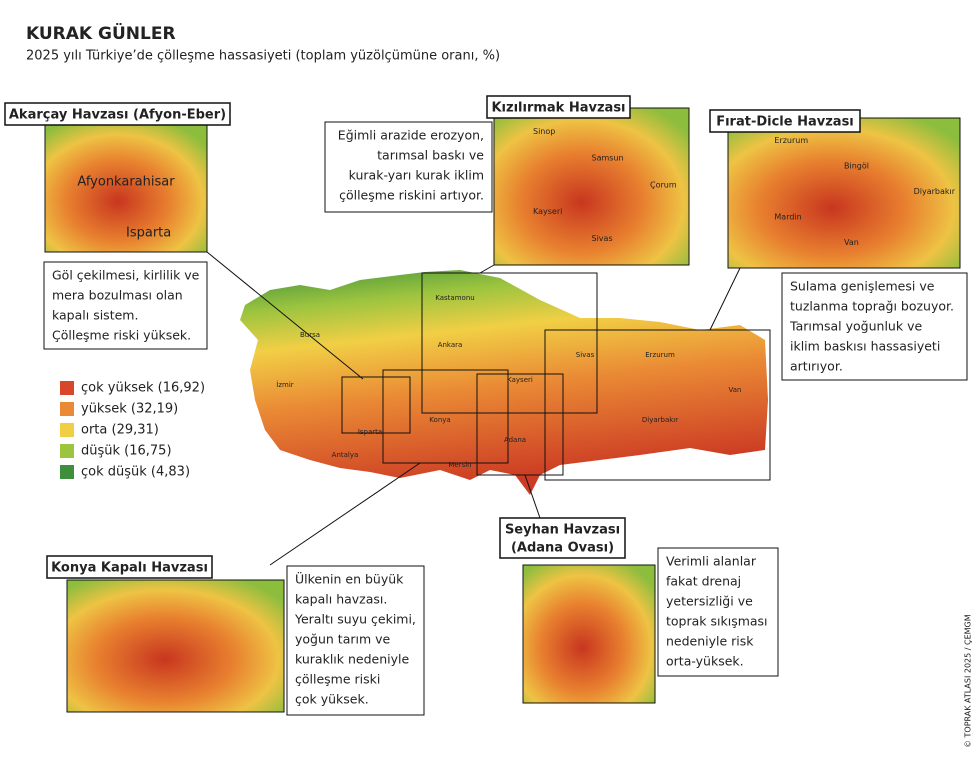  Describe the element at coordinates (454, 298) in the screenshot. I see `map-place: Kastamonu` at that location.